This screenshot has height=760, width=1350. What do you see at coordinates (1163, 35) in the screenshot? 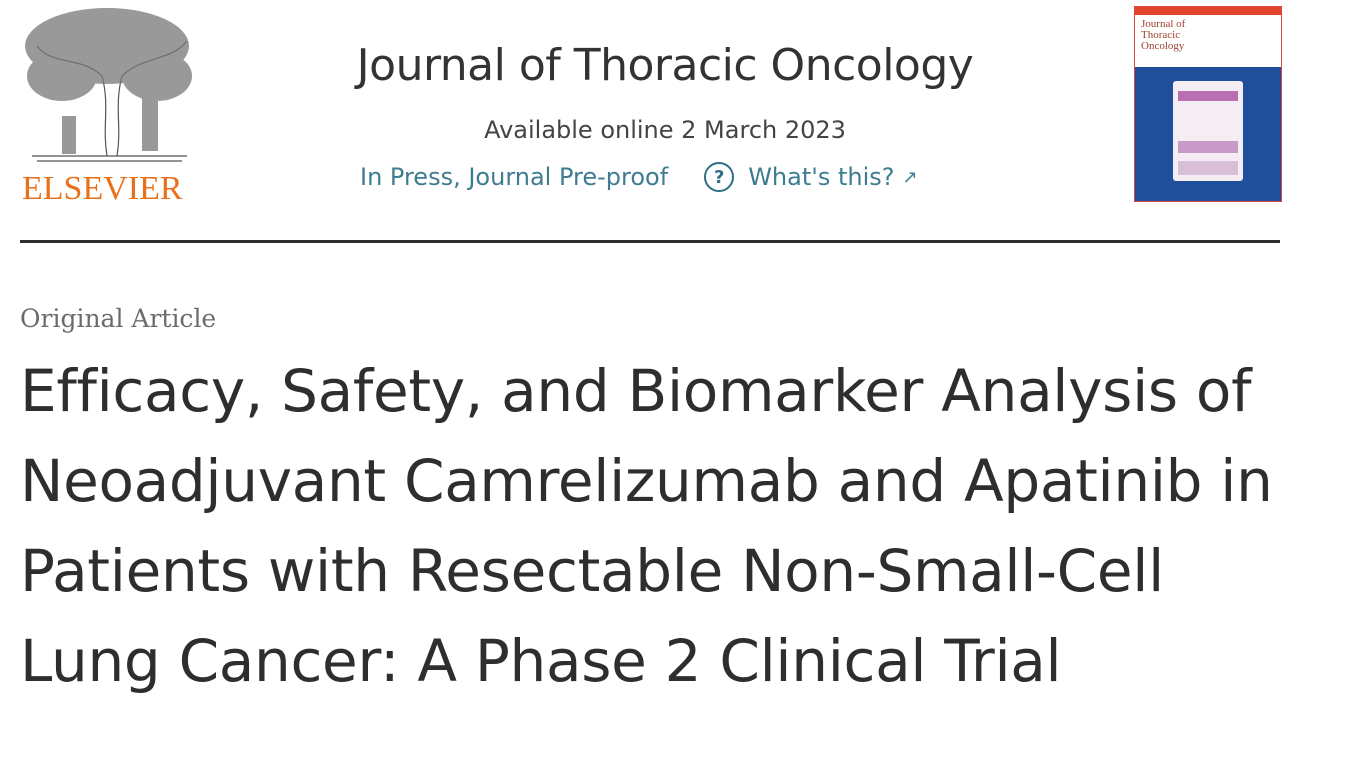
I see `cover-title: Journal of Thoracic Oncology` at bounding box center [1163, 35].